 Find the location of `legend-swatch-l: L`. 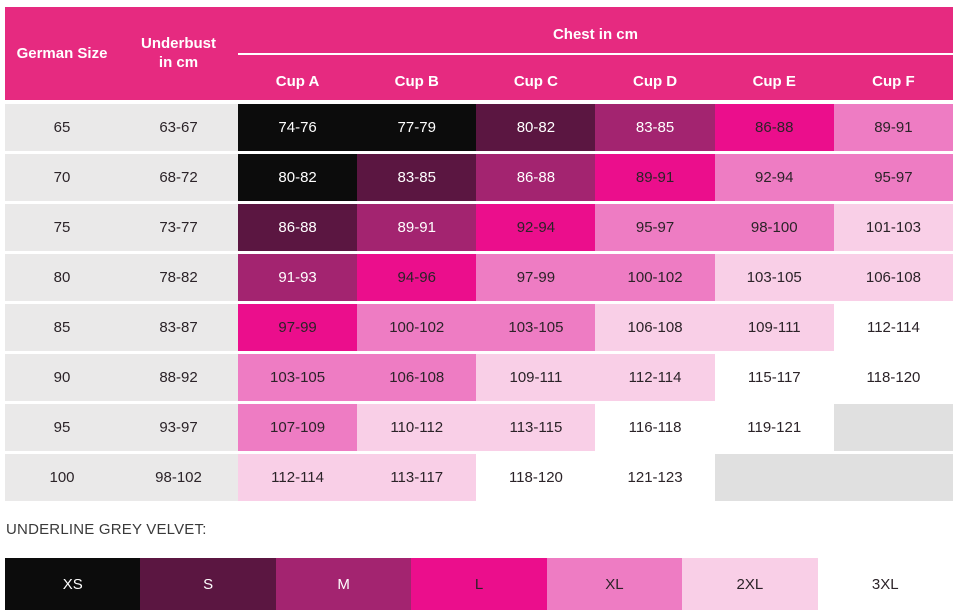

legend-swatch-l: L is located at coordinates (479, 584).